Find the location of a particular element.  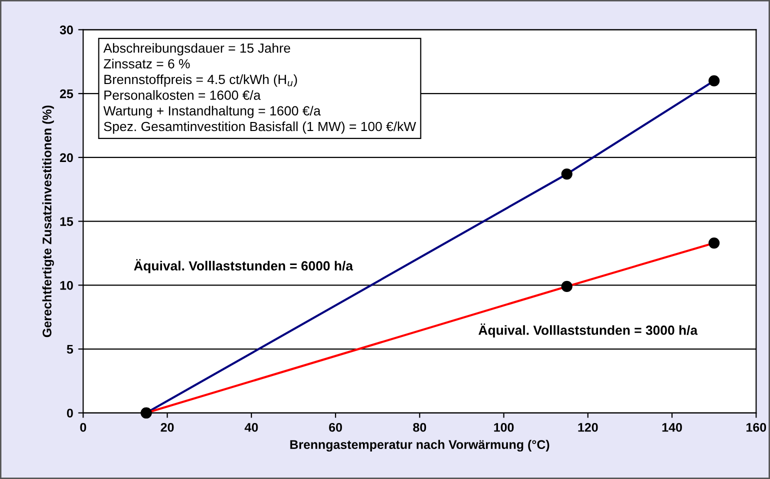

y-tick-label: 15 is located at coordinates (67, 221).